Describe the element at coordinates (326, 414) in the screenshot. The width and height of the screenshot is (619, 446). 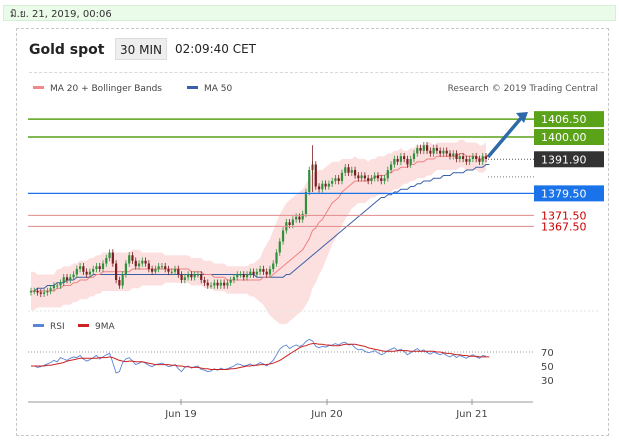
I see `x-tick-label: Jun 20` at that location.